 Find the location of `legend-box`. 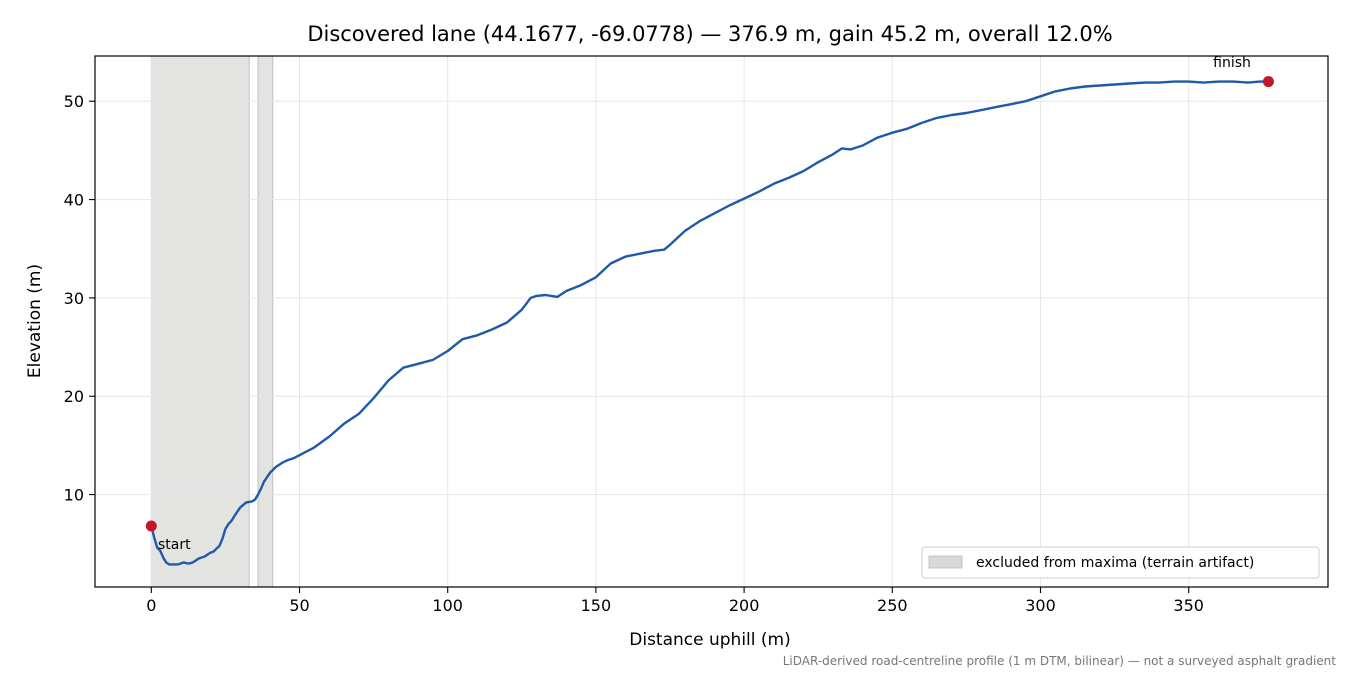

legend-box is located at coordinates (1120, 562).